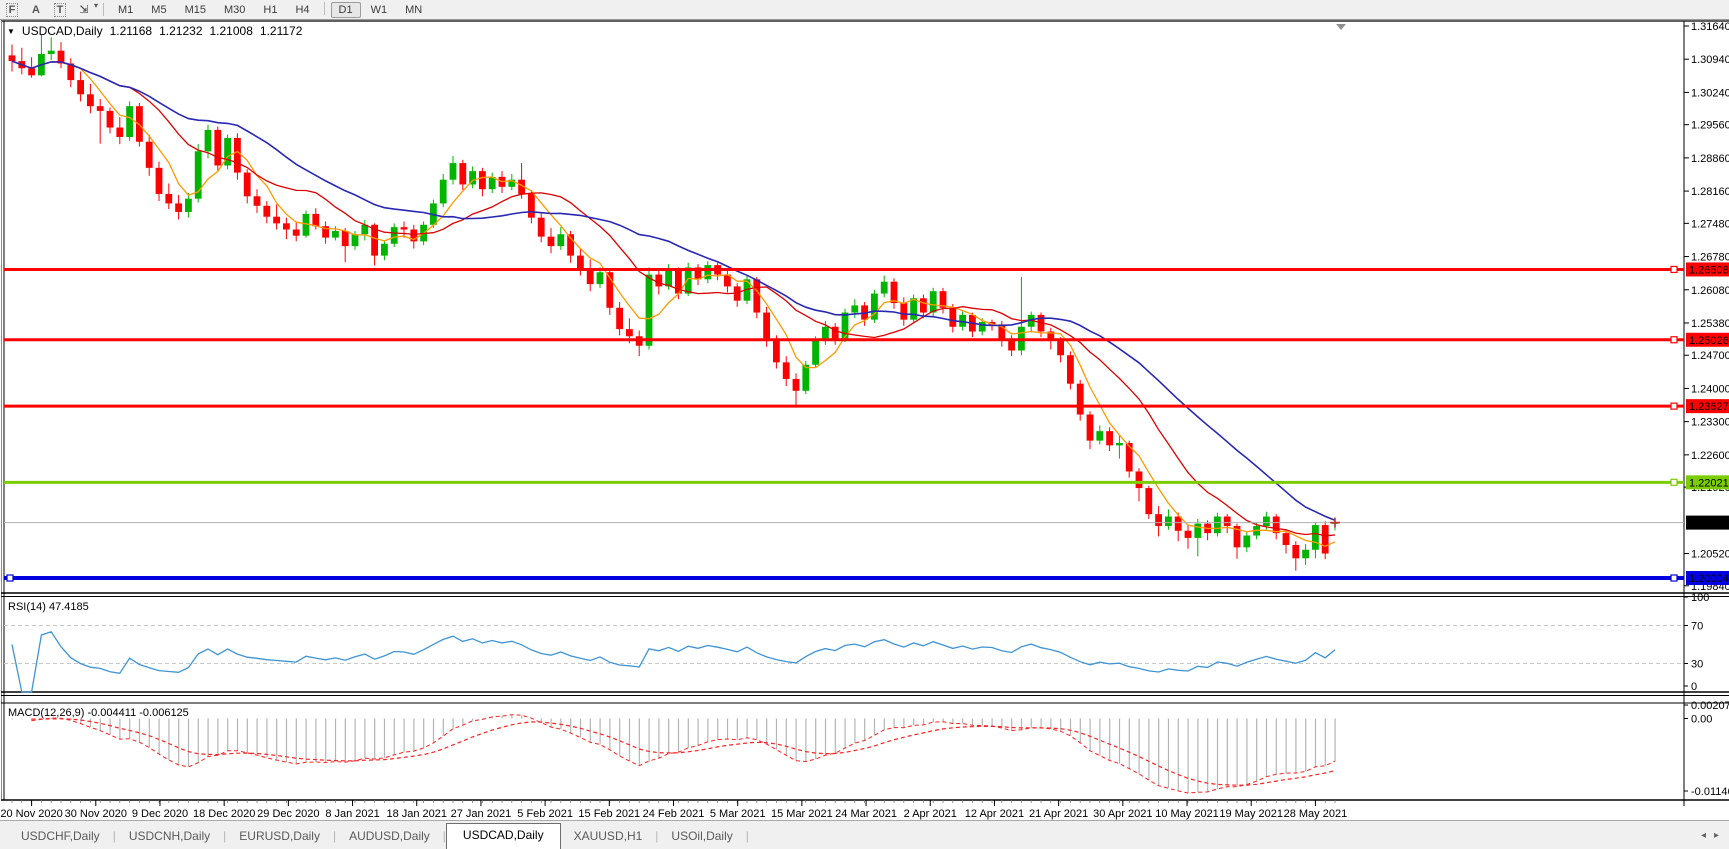  What do you see at coordinates (1710, 389) in the screenshot?
I see `price-axis-tick-label: 1.24000` at bounding box center [1710, 389].